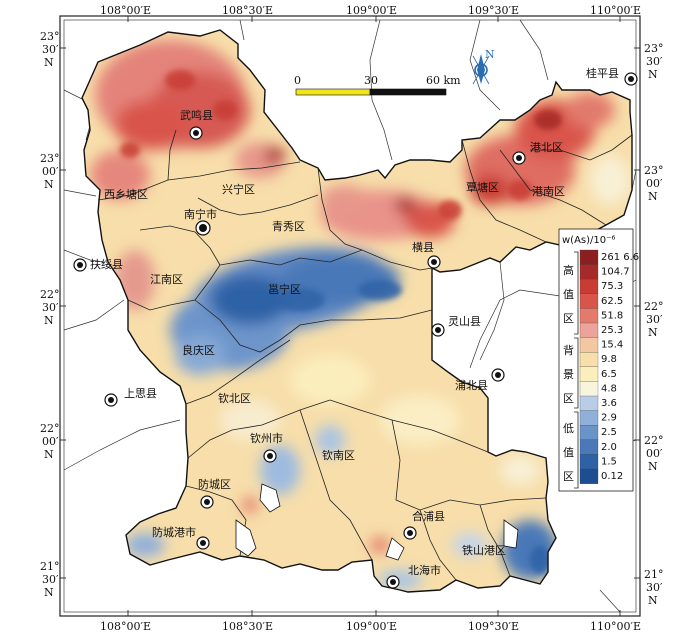 The image size is (700, 636). Describe the element at coordinates (568, 350) in the screenshot. I see `legend-class-char: 背` at that location.